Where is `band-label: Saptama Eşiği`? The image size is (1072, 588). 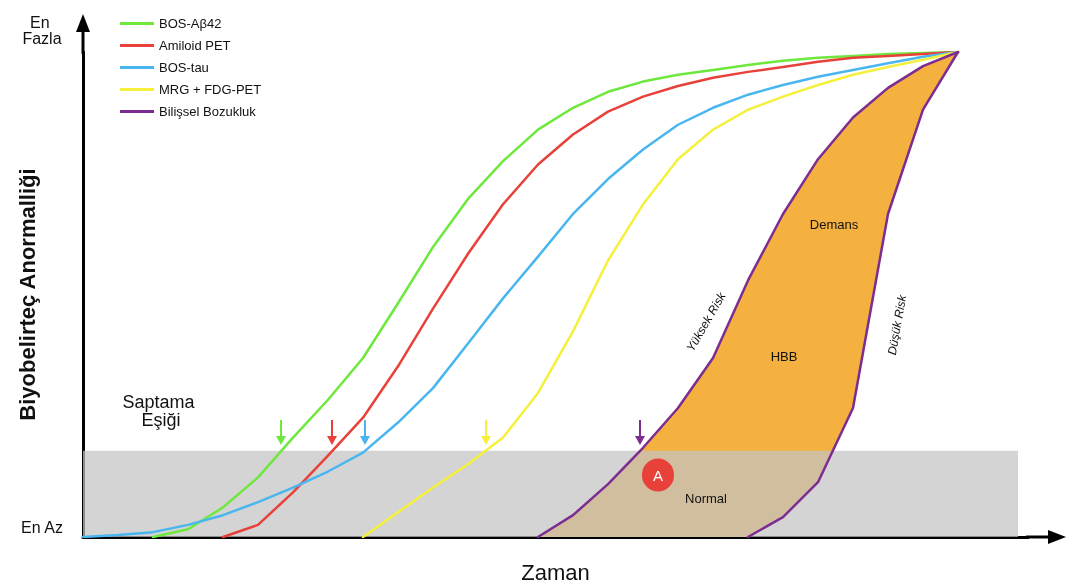 band-label: Saptama Eşiği is located at coordinates (161, 410).